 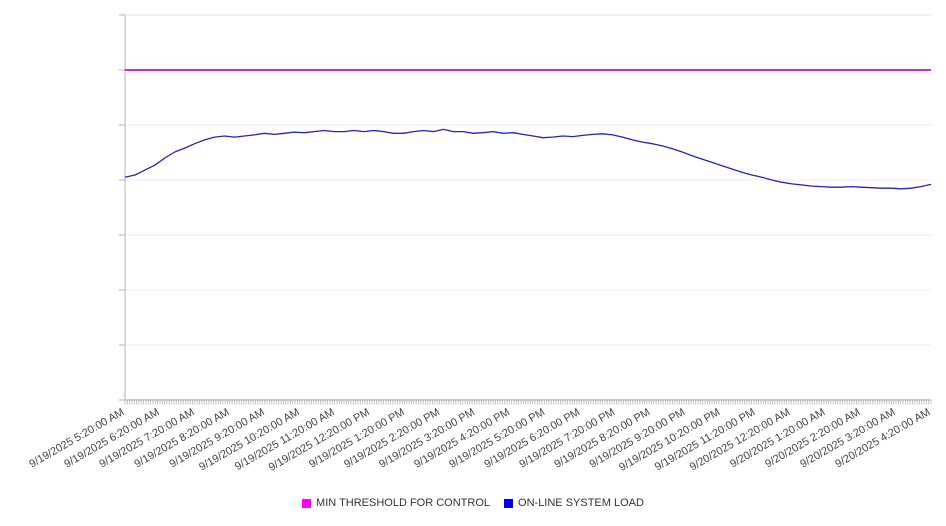 I want to click on legend-item-min-threshold: MIN THRESHOLD FOR CONTROL, so click(x=396, y=503).